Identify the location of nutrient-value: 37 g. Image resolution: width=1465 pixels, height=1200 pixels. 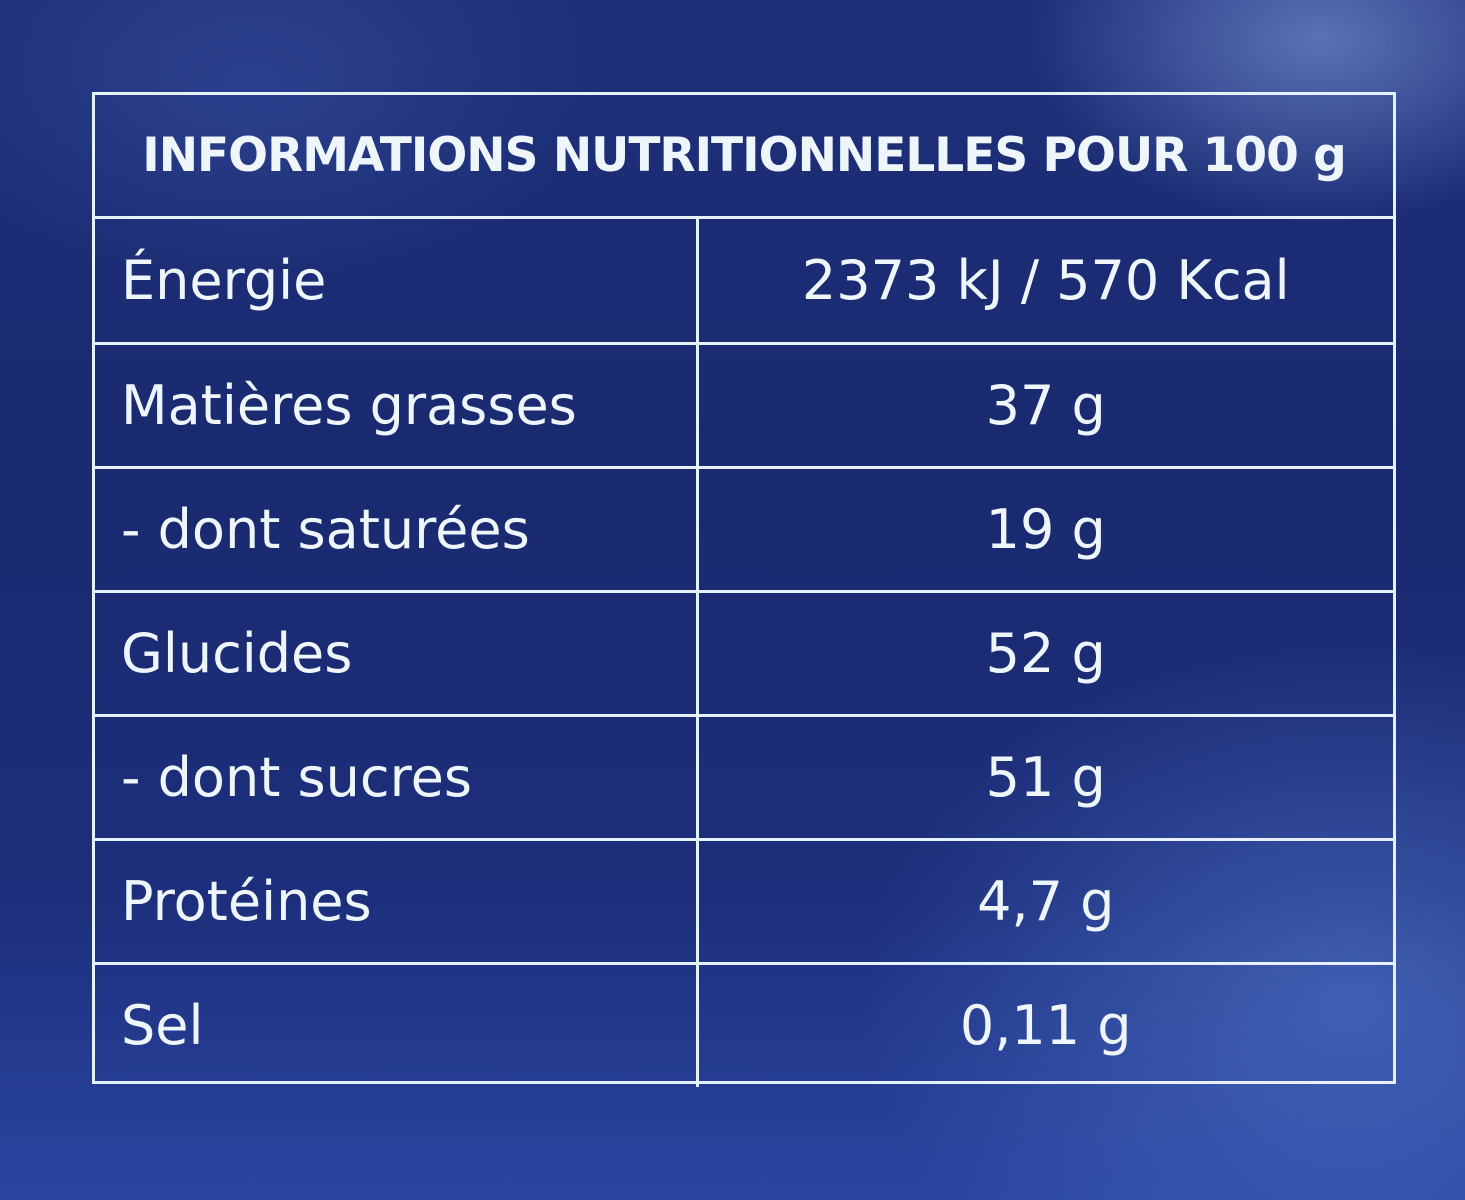
(1045, 404).